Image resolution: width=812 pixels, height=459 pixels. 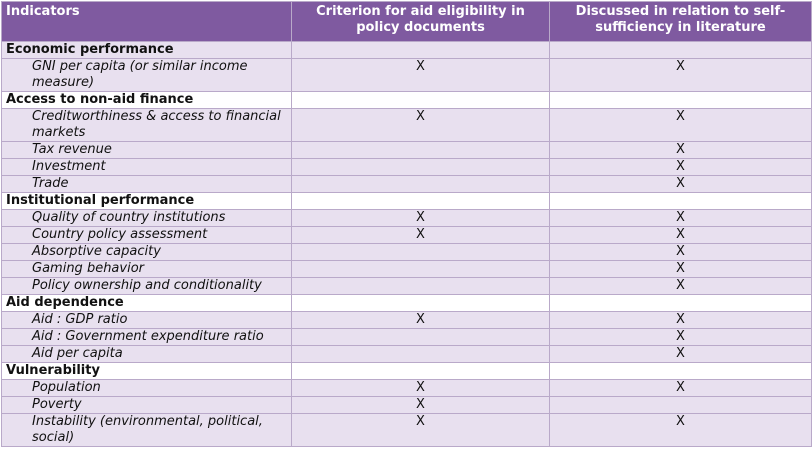 I want to click on header-indicators: Indicators, so click(x=146, y=21).